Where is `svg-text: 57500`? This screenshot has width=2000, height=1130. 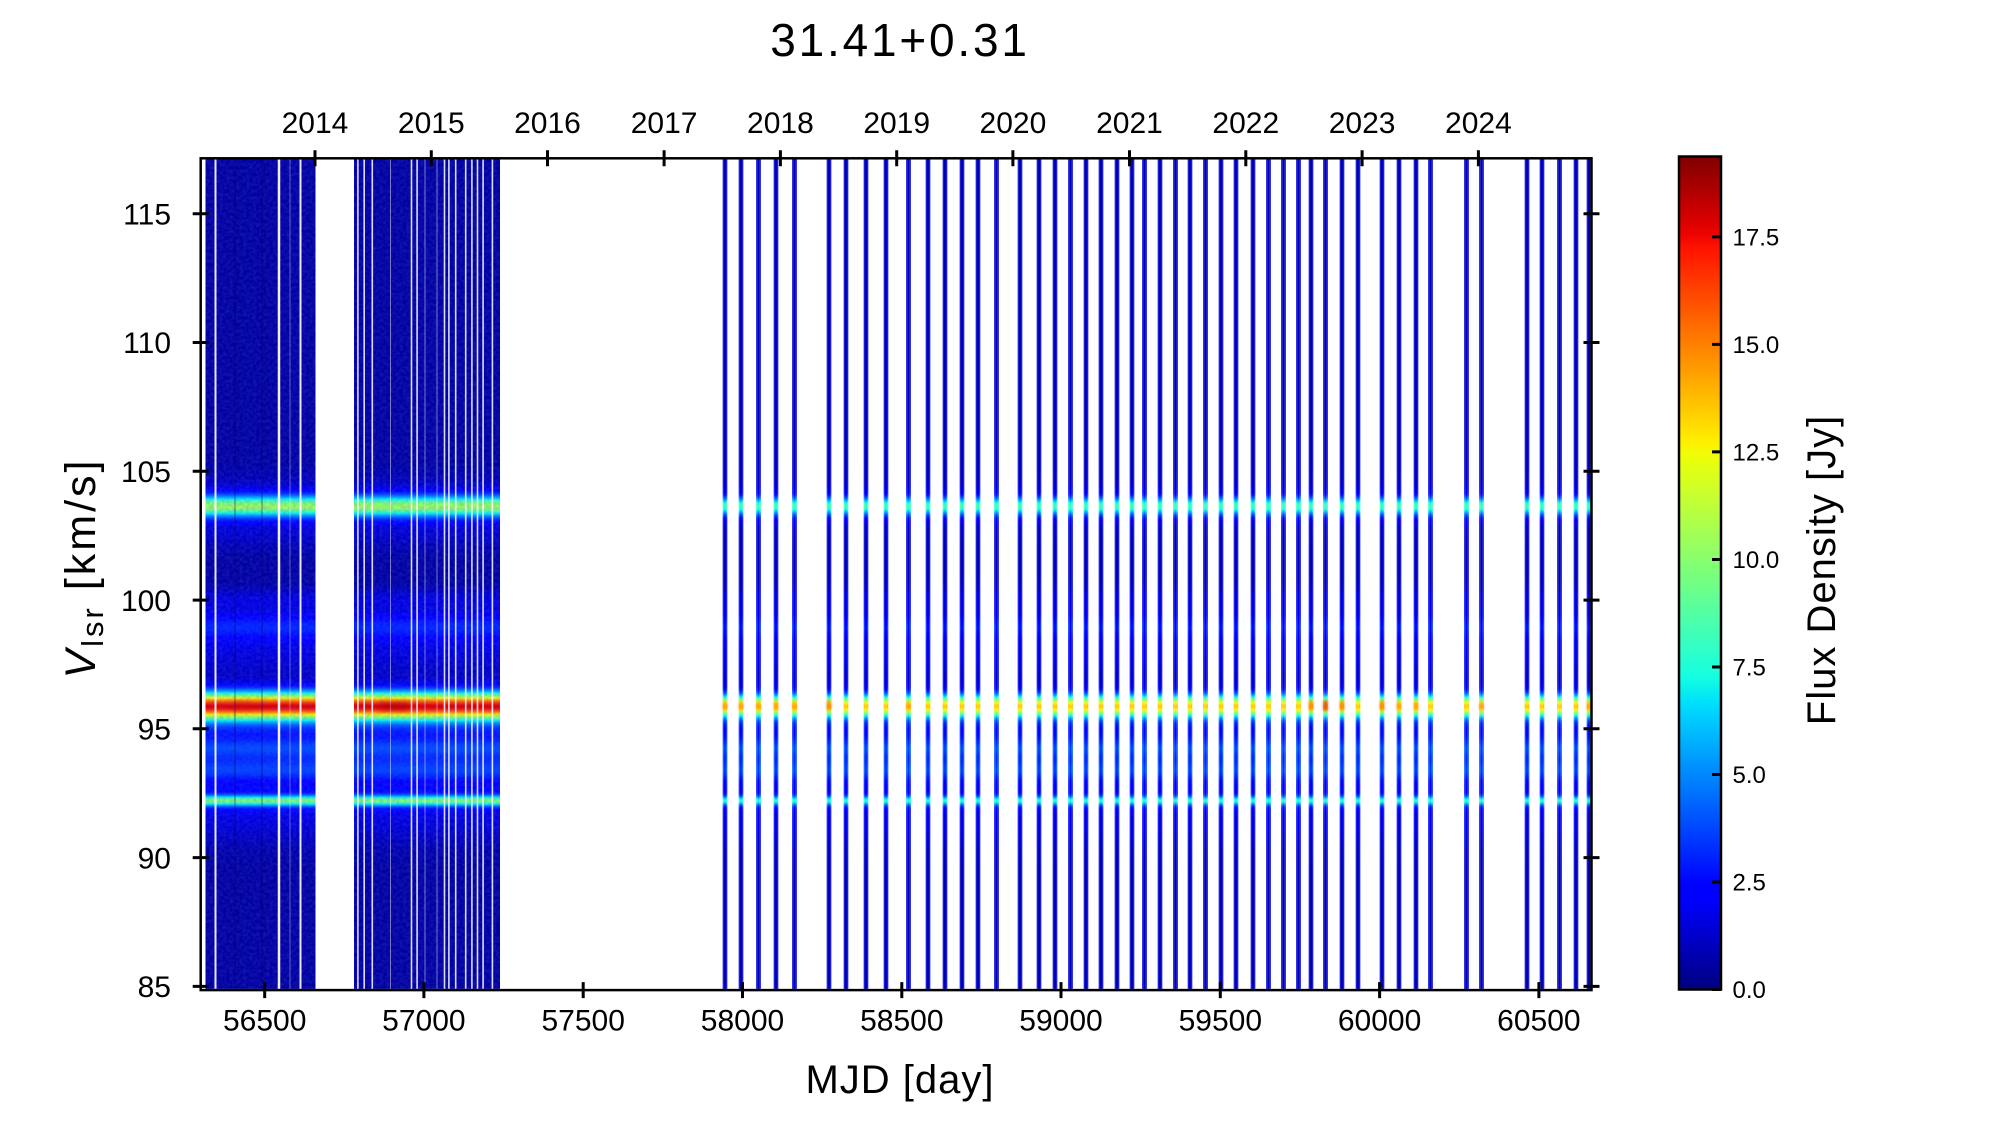 svg-text: 57500 is located at coordinates (582, 1021).